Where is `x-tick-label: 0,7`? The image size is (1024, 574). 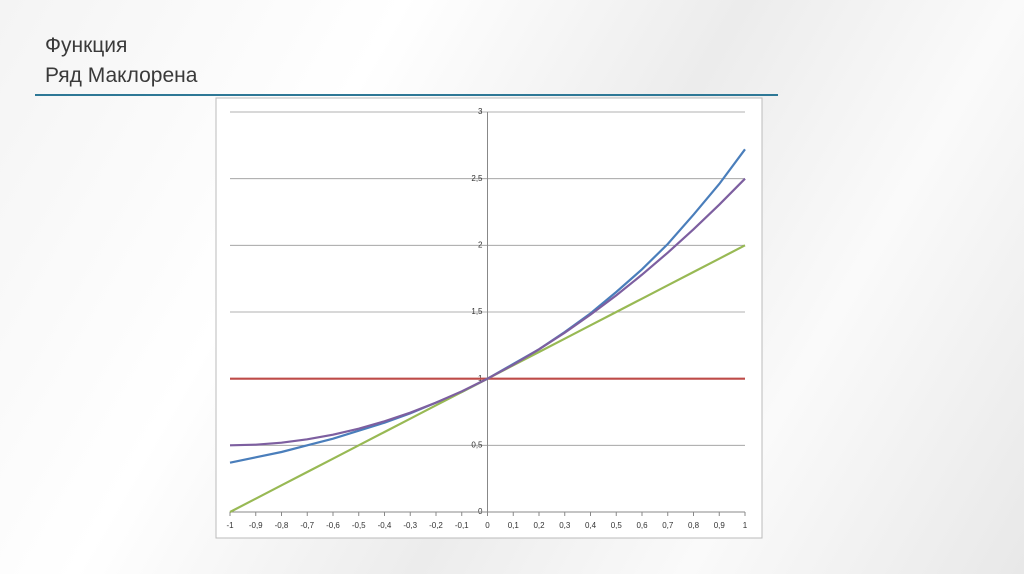
x-tick-label: 0,7 is located at coordinates (668, 525).